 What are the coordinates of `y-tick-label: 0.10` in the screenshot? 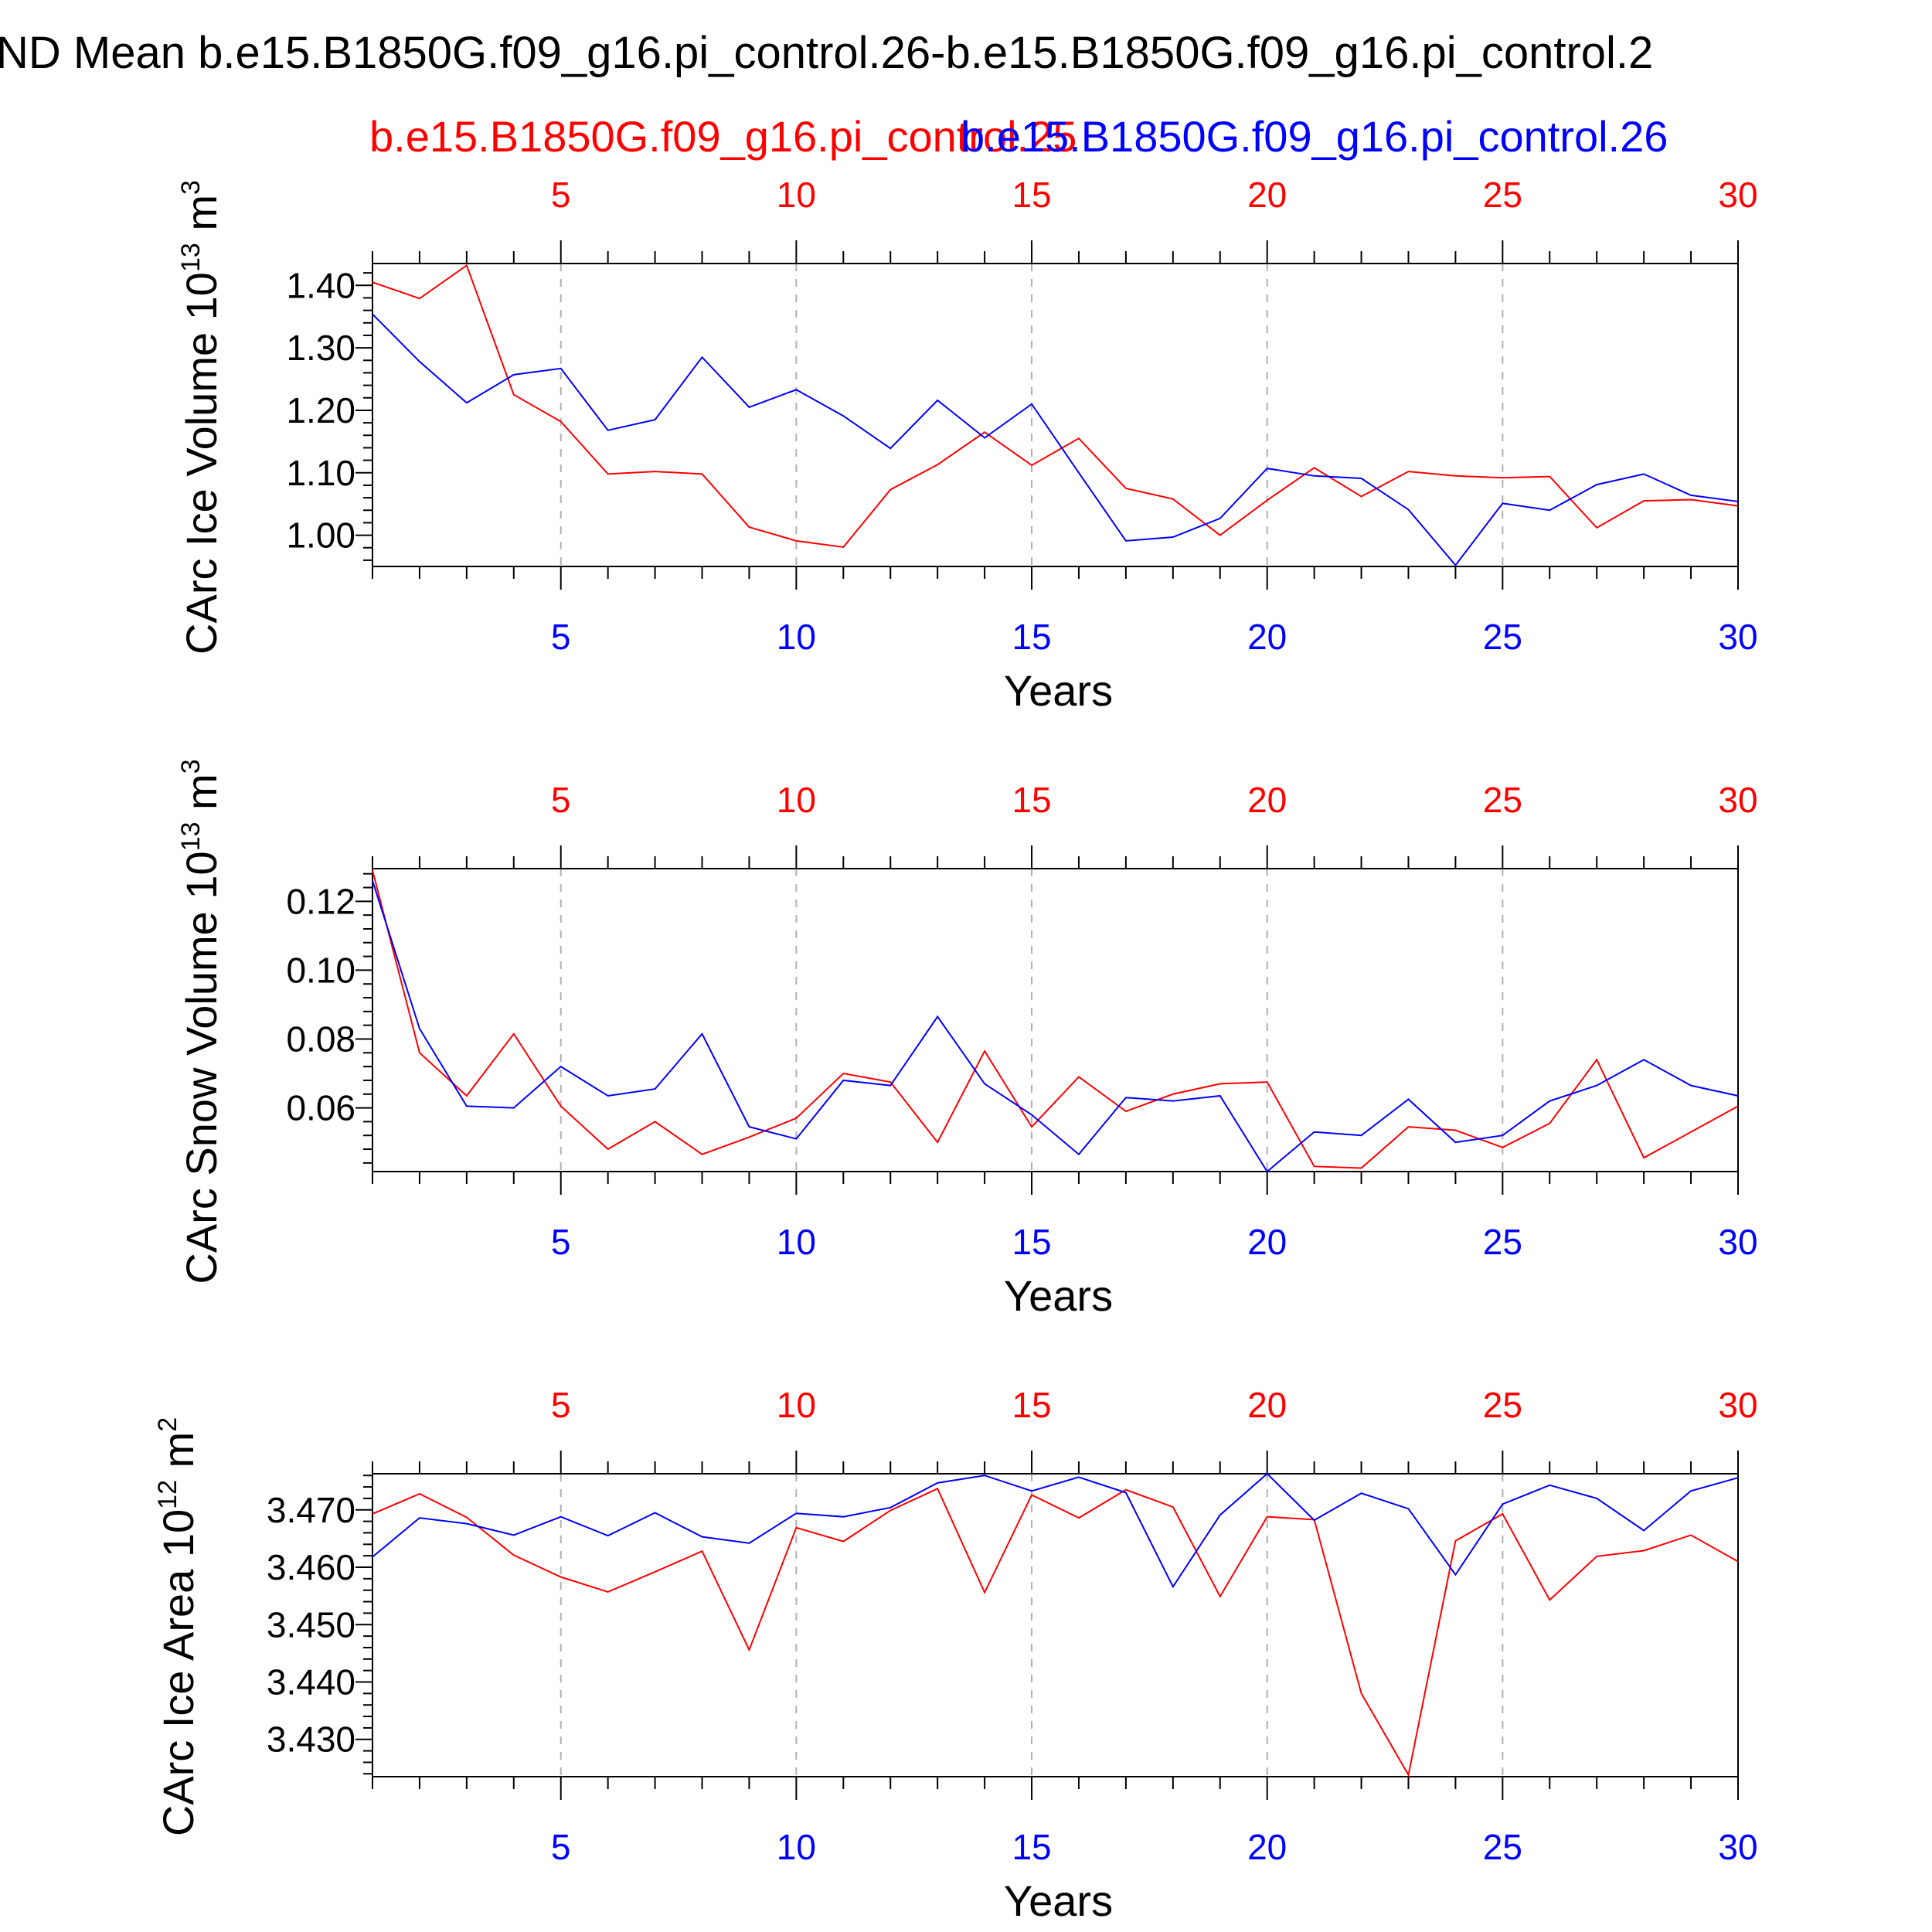 It's located at (321, 970).